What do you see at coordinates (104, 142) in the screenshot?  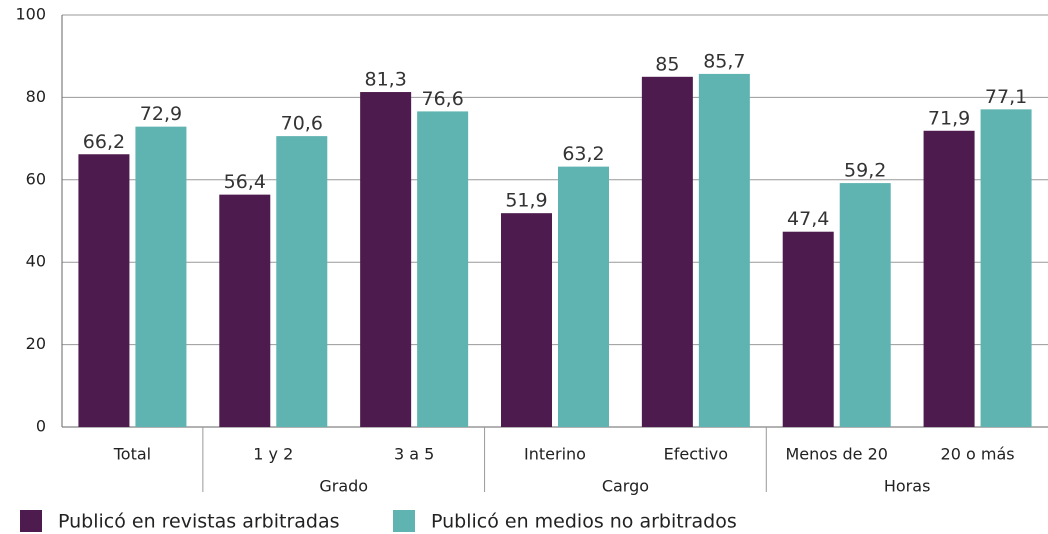 I see `value-label: 66,2` at bounding box center [104, 142].